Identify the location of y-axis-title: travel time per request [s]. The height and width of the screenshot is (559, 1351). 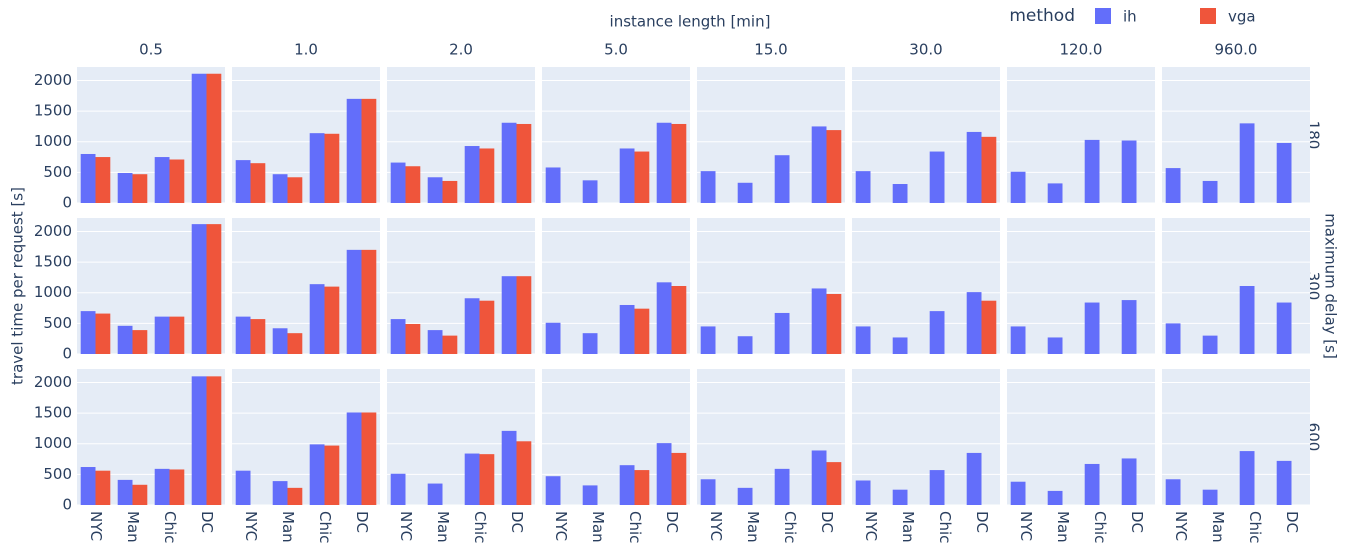
(18, 286).